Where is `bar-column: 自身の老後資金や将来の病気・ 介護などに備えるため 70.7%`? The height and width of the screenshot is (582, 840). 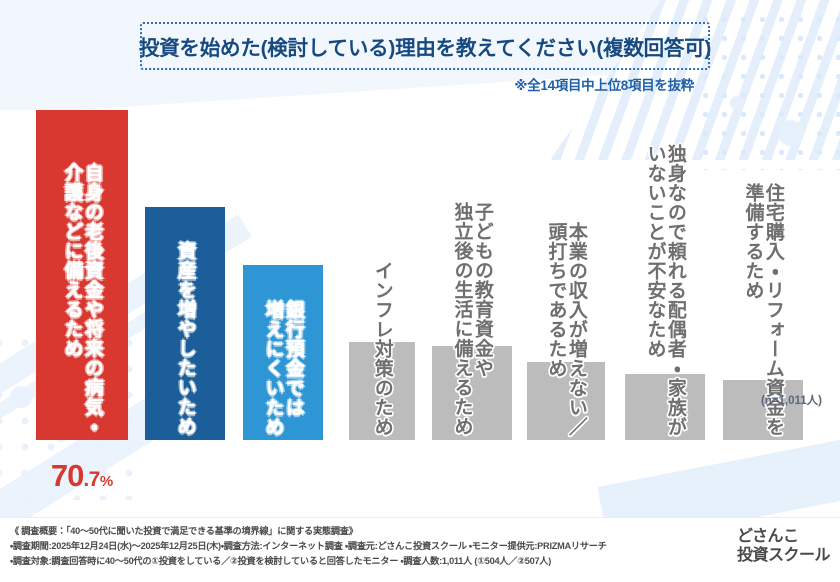
bar-column: 自身の老後資金や将来の病気・ 介護などに備えるため 70.7% is located at coordinates (82, 300).